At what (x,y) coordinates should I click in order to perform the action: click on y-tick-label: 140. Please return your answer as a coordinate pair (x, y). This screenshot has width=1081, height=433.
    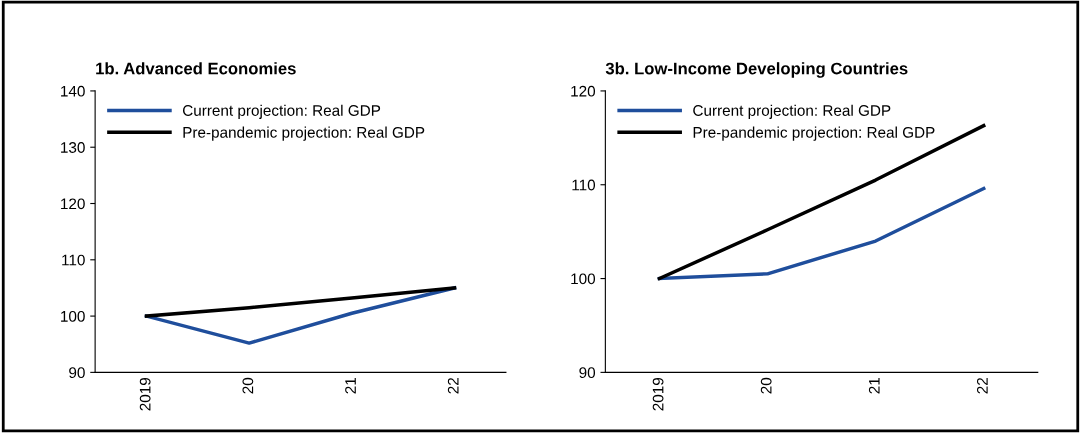
    Looking at the image, I should click on (73, 91).